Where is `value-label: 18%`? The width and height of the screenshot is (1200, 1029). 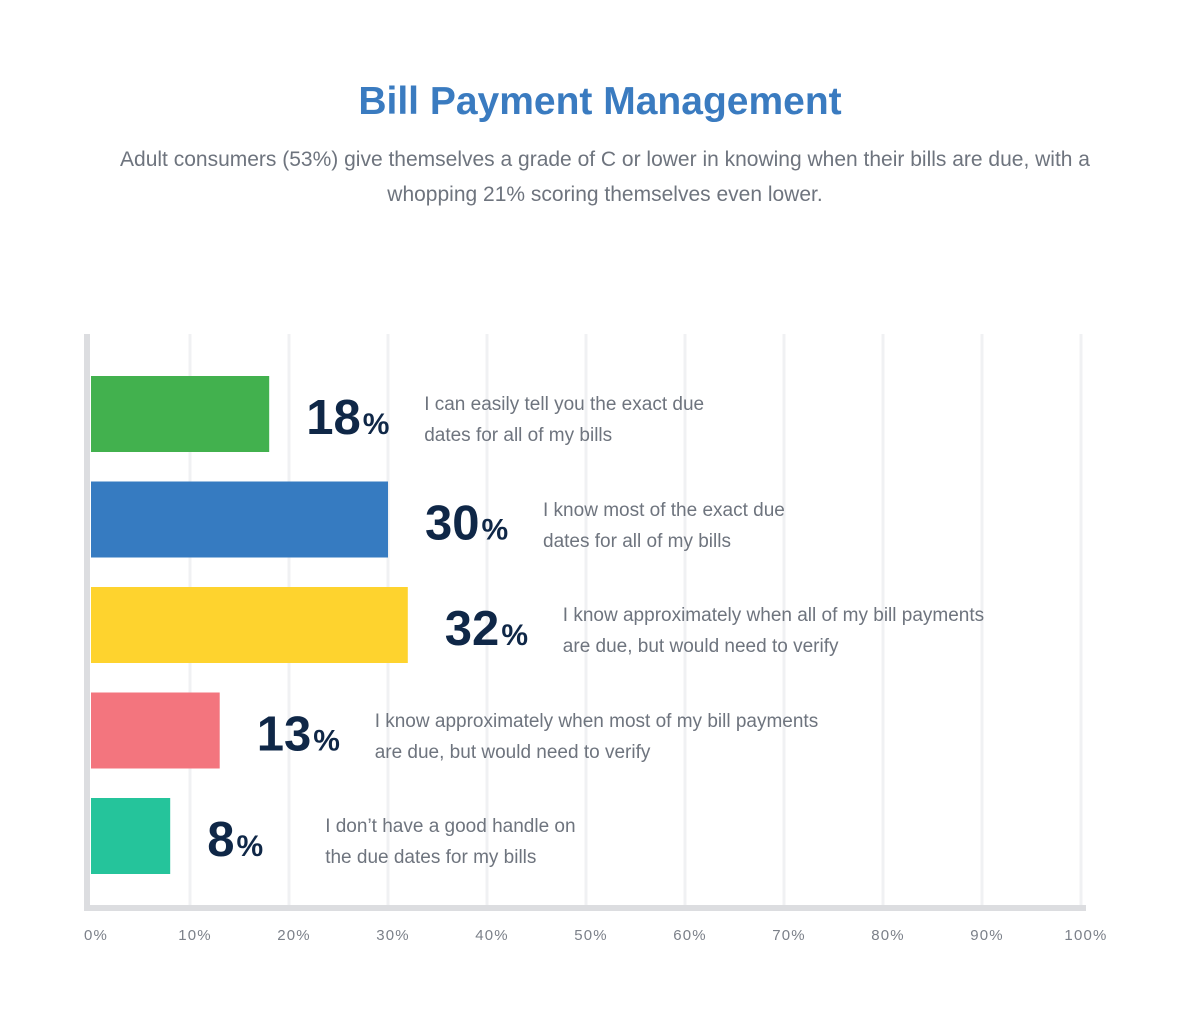
value-label: 18% is located at coordinates (347, 418).